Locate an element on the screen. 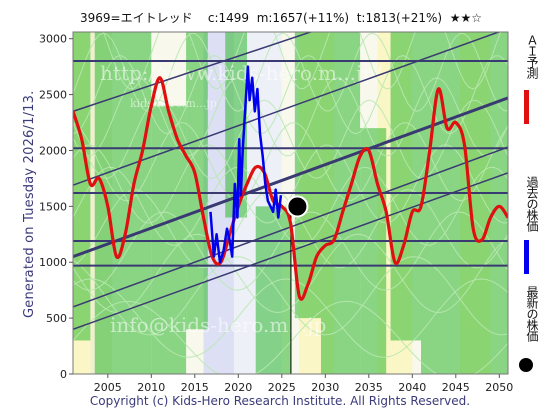  header-ticker: 3969=エイトレッド is located at coordinates (136, 18).